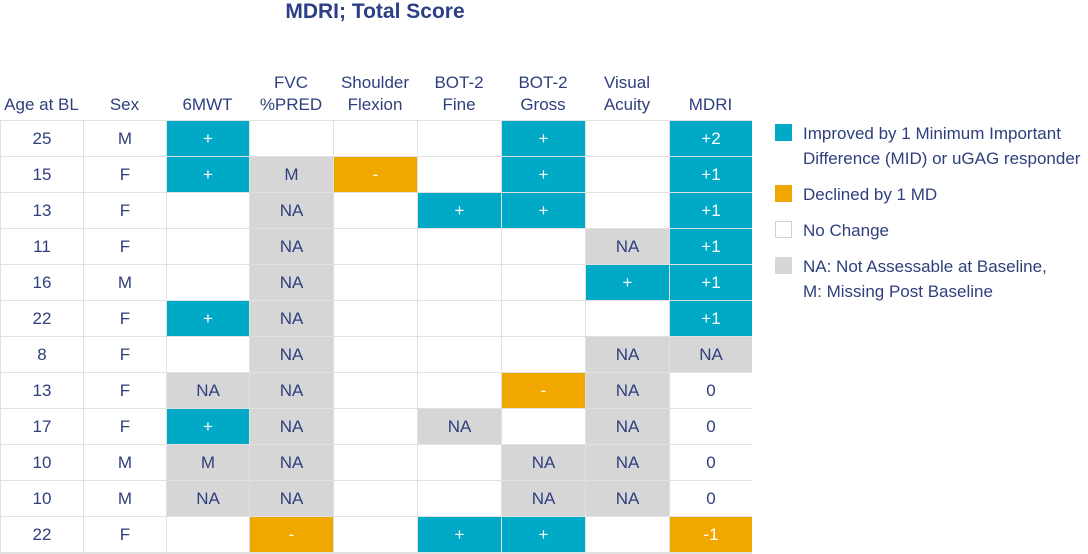 The image size is (1088, 554). What do you see at coordinates (711, 534) in the screenshot?
I see `mdri-cell: -1` at bounding box center [711, 534].